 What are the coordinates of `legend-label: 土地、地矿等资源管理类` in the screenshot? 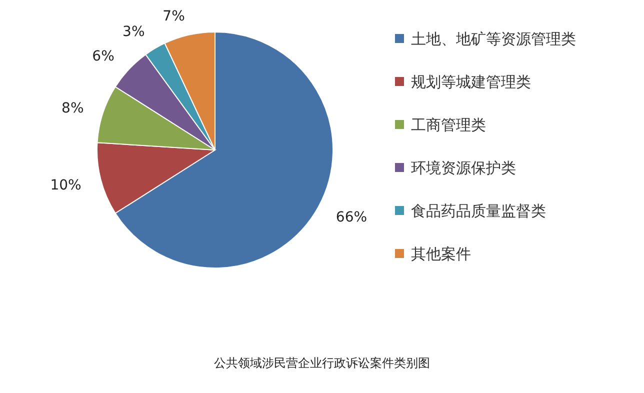 It's located at (493, 39).